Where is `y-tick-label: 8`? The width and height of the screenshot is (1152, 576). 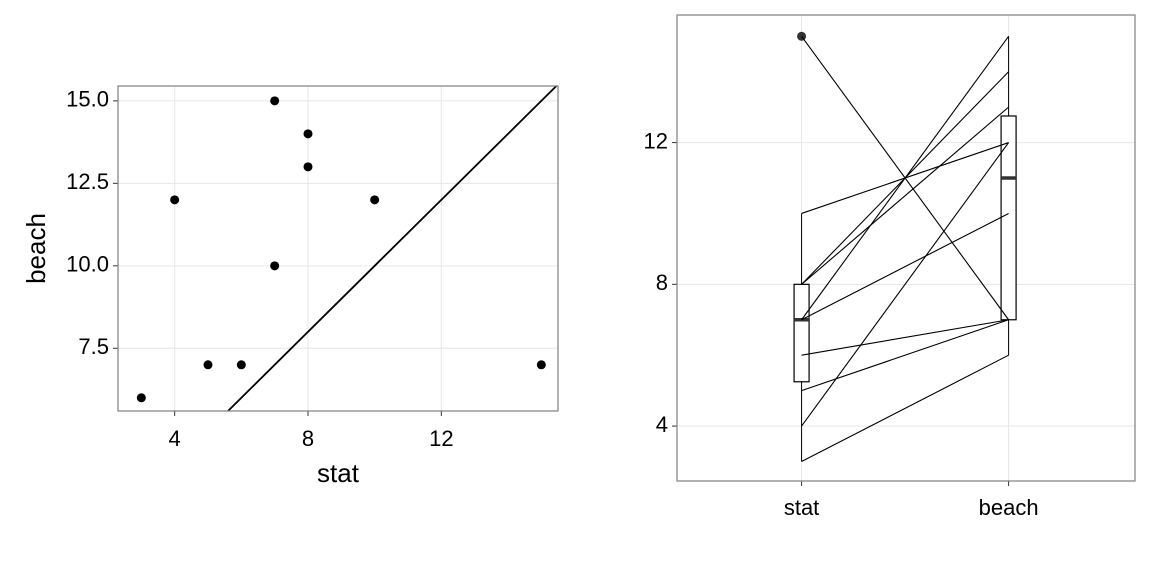 y-tick-label: 8 is located at coordinates (662, 282).